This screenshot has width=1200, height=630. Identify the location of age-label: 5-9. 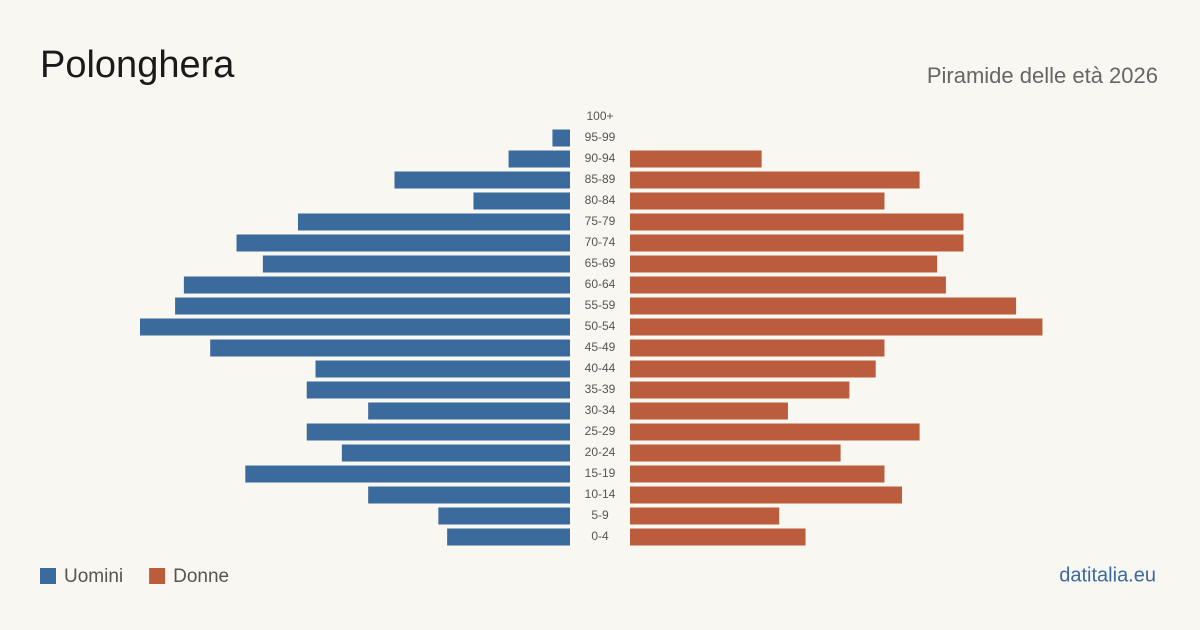
(600, 515).